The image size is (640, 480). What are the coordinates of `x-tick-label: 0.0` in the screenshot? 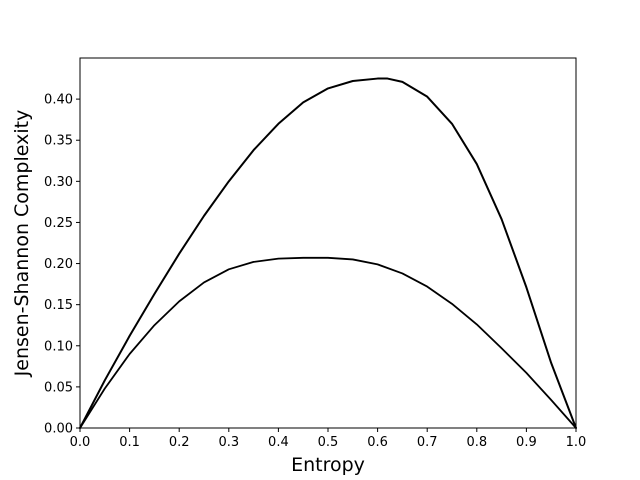 It's located at (80, 442).